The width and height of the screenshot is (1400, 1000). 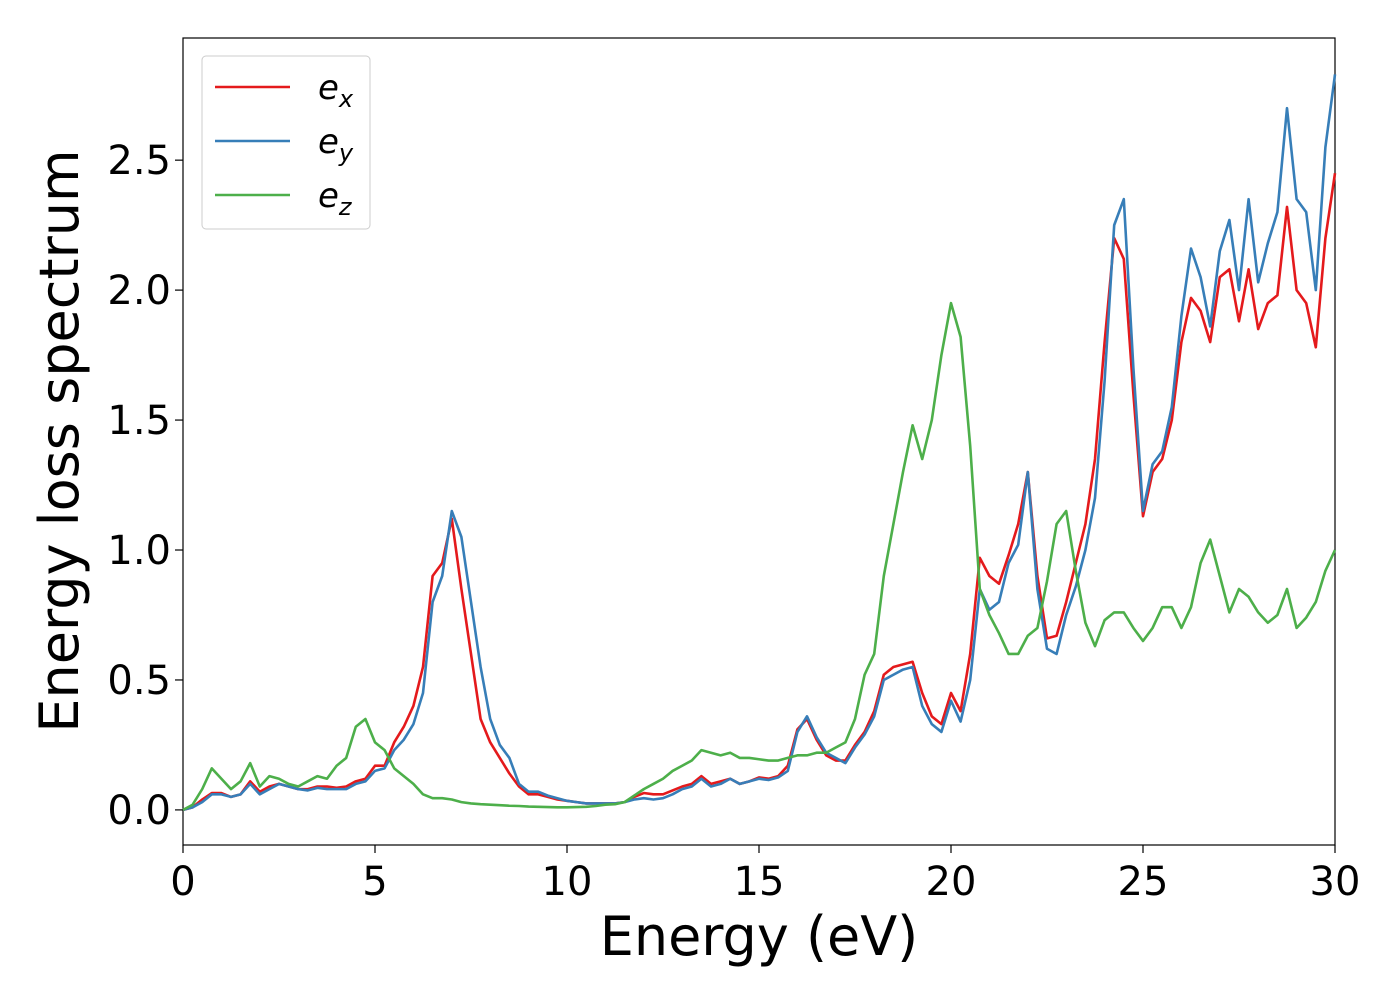 I want to click on x-axis-label: Energy (eV), so click(x=759, y=936).